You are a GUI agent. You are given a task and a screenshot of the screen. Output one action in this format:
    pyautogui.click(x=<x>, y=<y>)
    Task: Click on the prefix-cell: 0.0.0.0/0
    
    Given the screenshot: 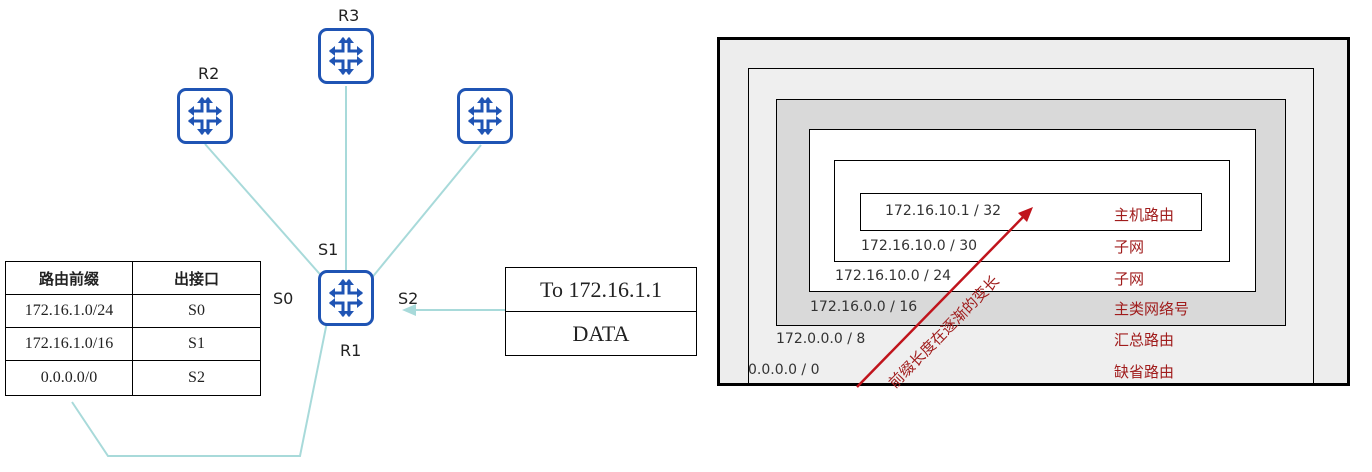 What is the action you would take?
    pyautogui.click(x=69, y=378)
    